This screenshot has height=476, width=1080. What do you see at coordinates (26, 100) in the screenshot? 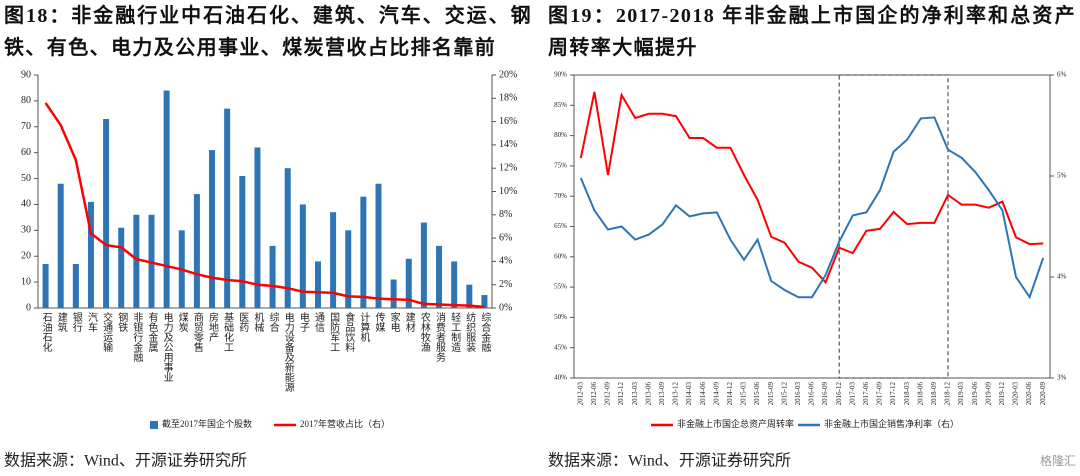
I see `y-tick-label: 80` at bounding box center [26, 100].